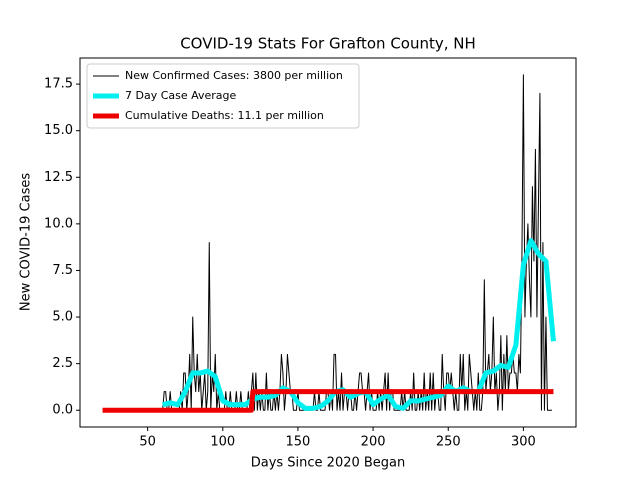 The width and height of the screenshot is (640, 480). What do you see at coordinates (58, 130) in the screenshot?
I see `y-tick-label: 15.0` at bounding box center [58, 130].